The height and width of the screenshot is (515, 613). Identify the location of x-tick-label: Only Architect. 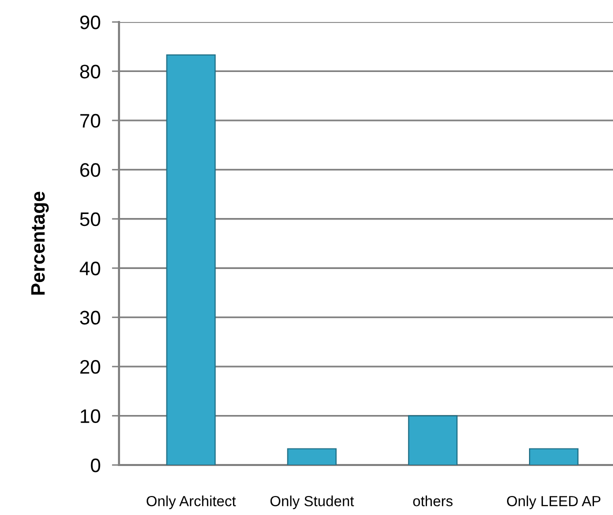
(191, 503).